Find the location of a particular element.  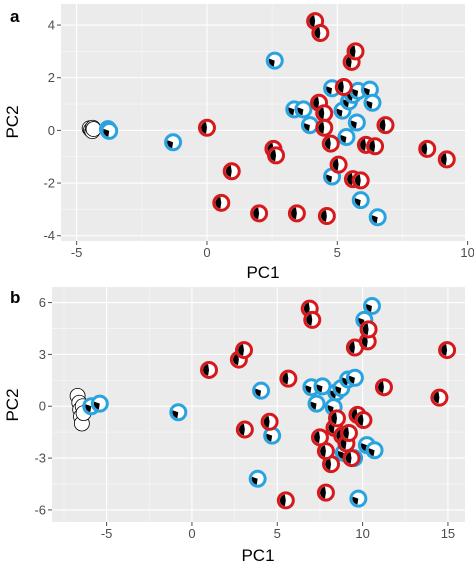

x-tick-label: 5 is located at coordinates (337, 252).